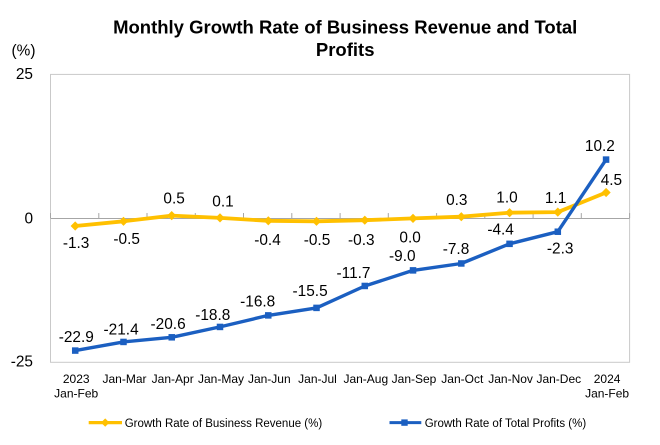 Image resolution: width=660 pixels, height=445 pixels. Describe the element at coordinates (611, 180) in the screenshot. I see `svg-text: 4.5` at that location.